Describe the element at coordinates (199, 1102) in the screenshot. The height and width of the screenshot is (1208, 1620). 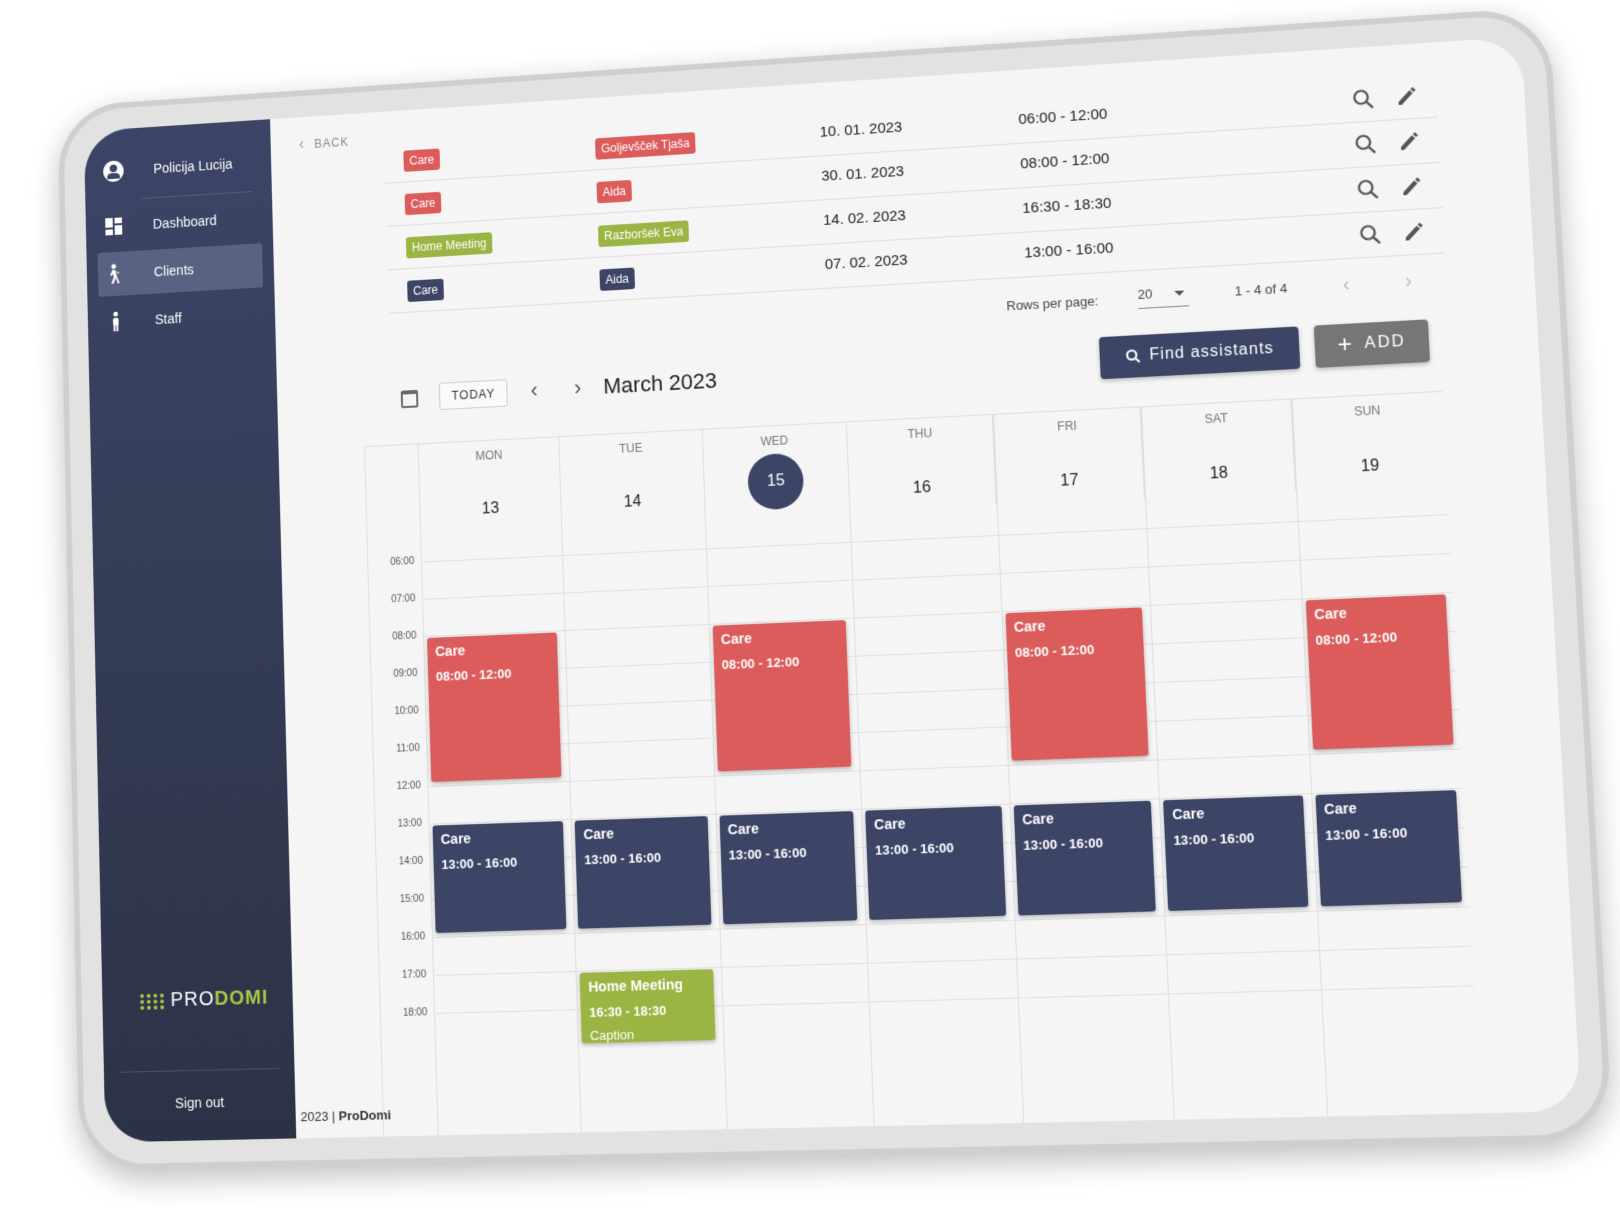
I see `sign-out-button: Sign out` at that location.